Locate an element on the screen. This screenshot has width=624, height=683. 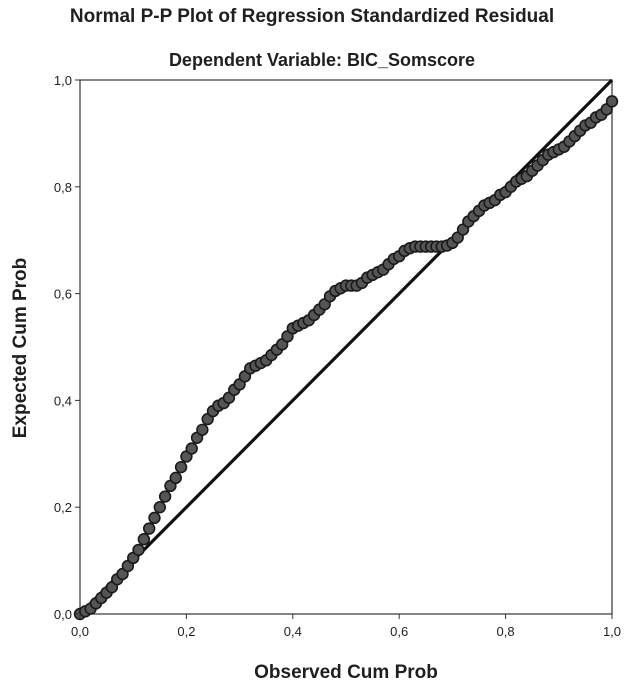
y-tick-label: 1,0 is located at coordinates (63, 80).